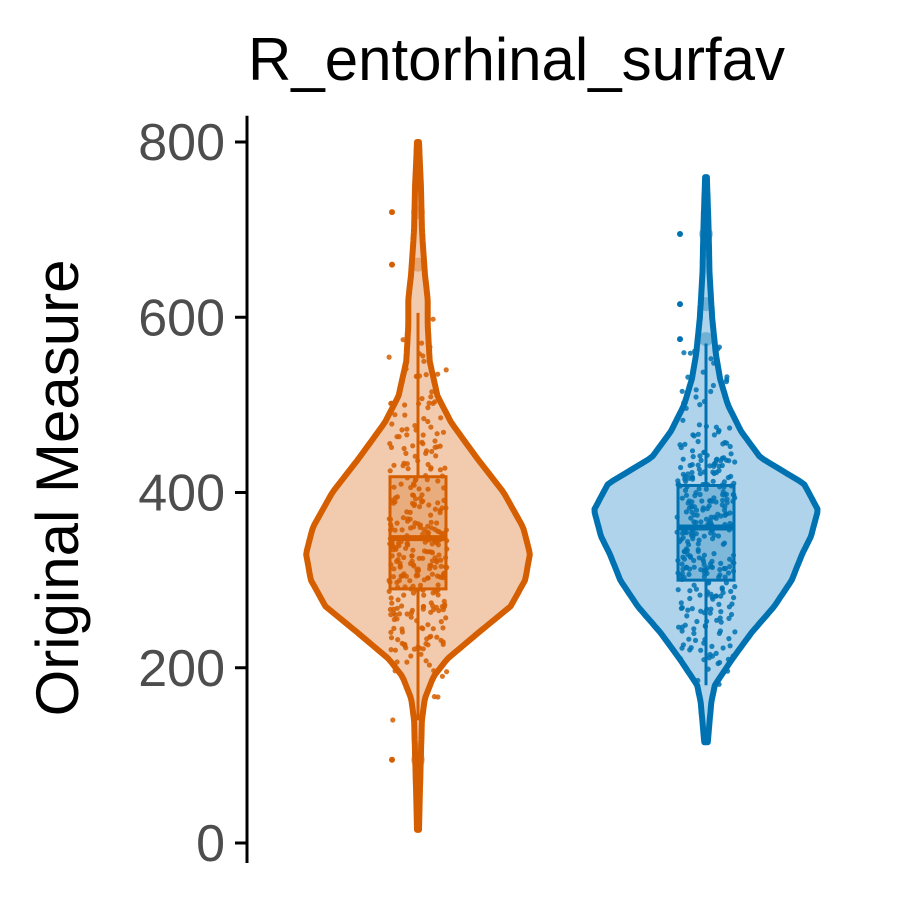  What do you see at coordinates (181, 669) in the screenshot?
I see `y-tick-label: 200` at bounding box center [181, 669].